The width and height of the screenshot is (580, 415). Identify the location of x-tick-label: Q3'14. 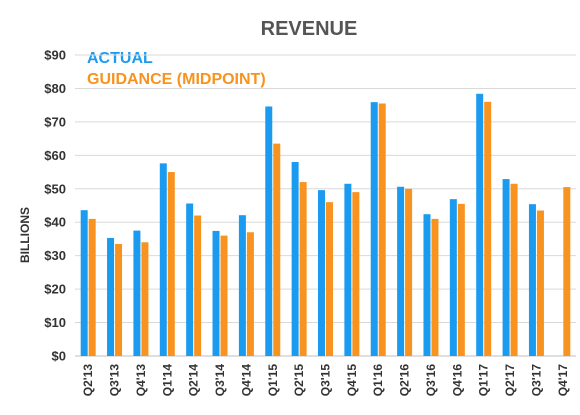
(220, 380).